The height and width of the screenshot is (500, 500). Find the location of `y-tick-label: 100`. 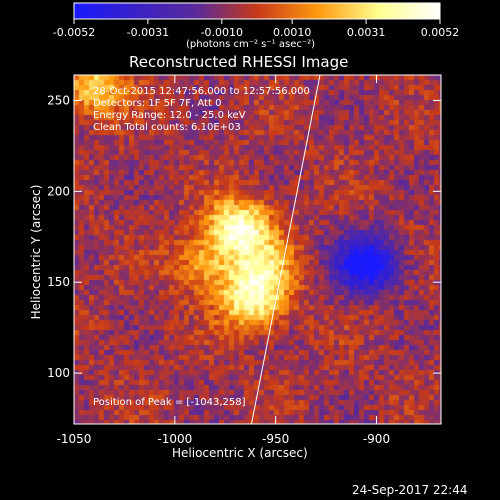

y-tick-label: 100 is located at coordinates (58, 373).